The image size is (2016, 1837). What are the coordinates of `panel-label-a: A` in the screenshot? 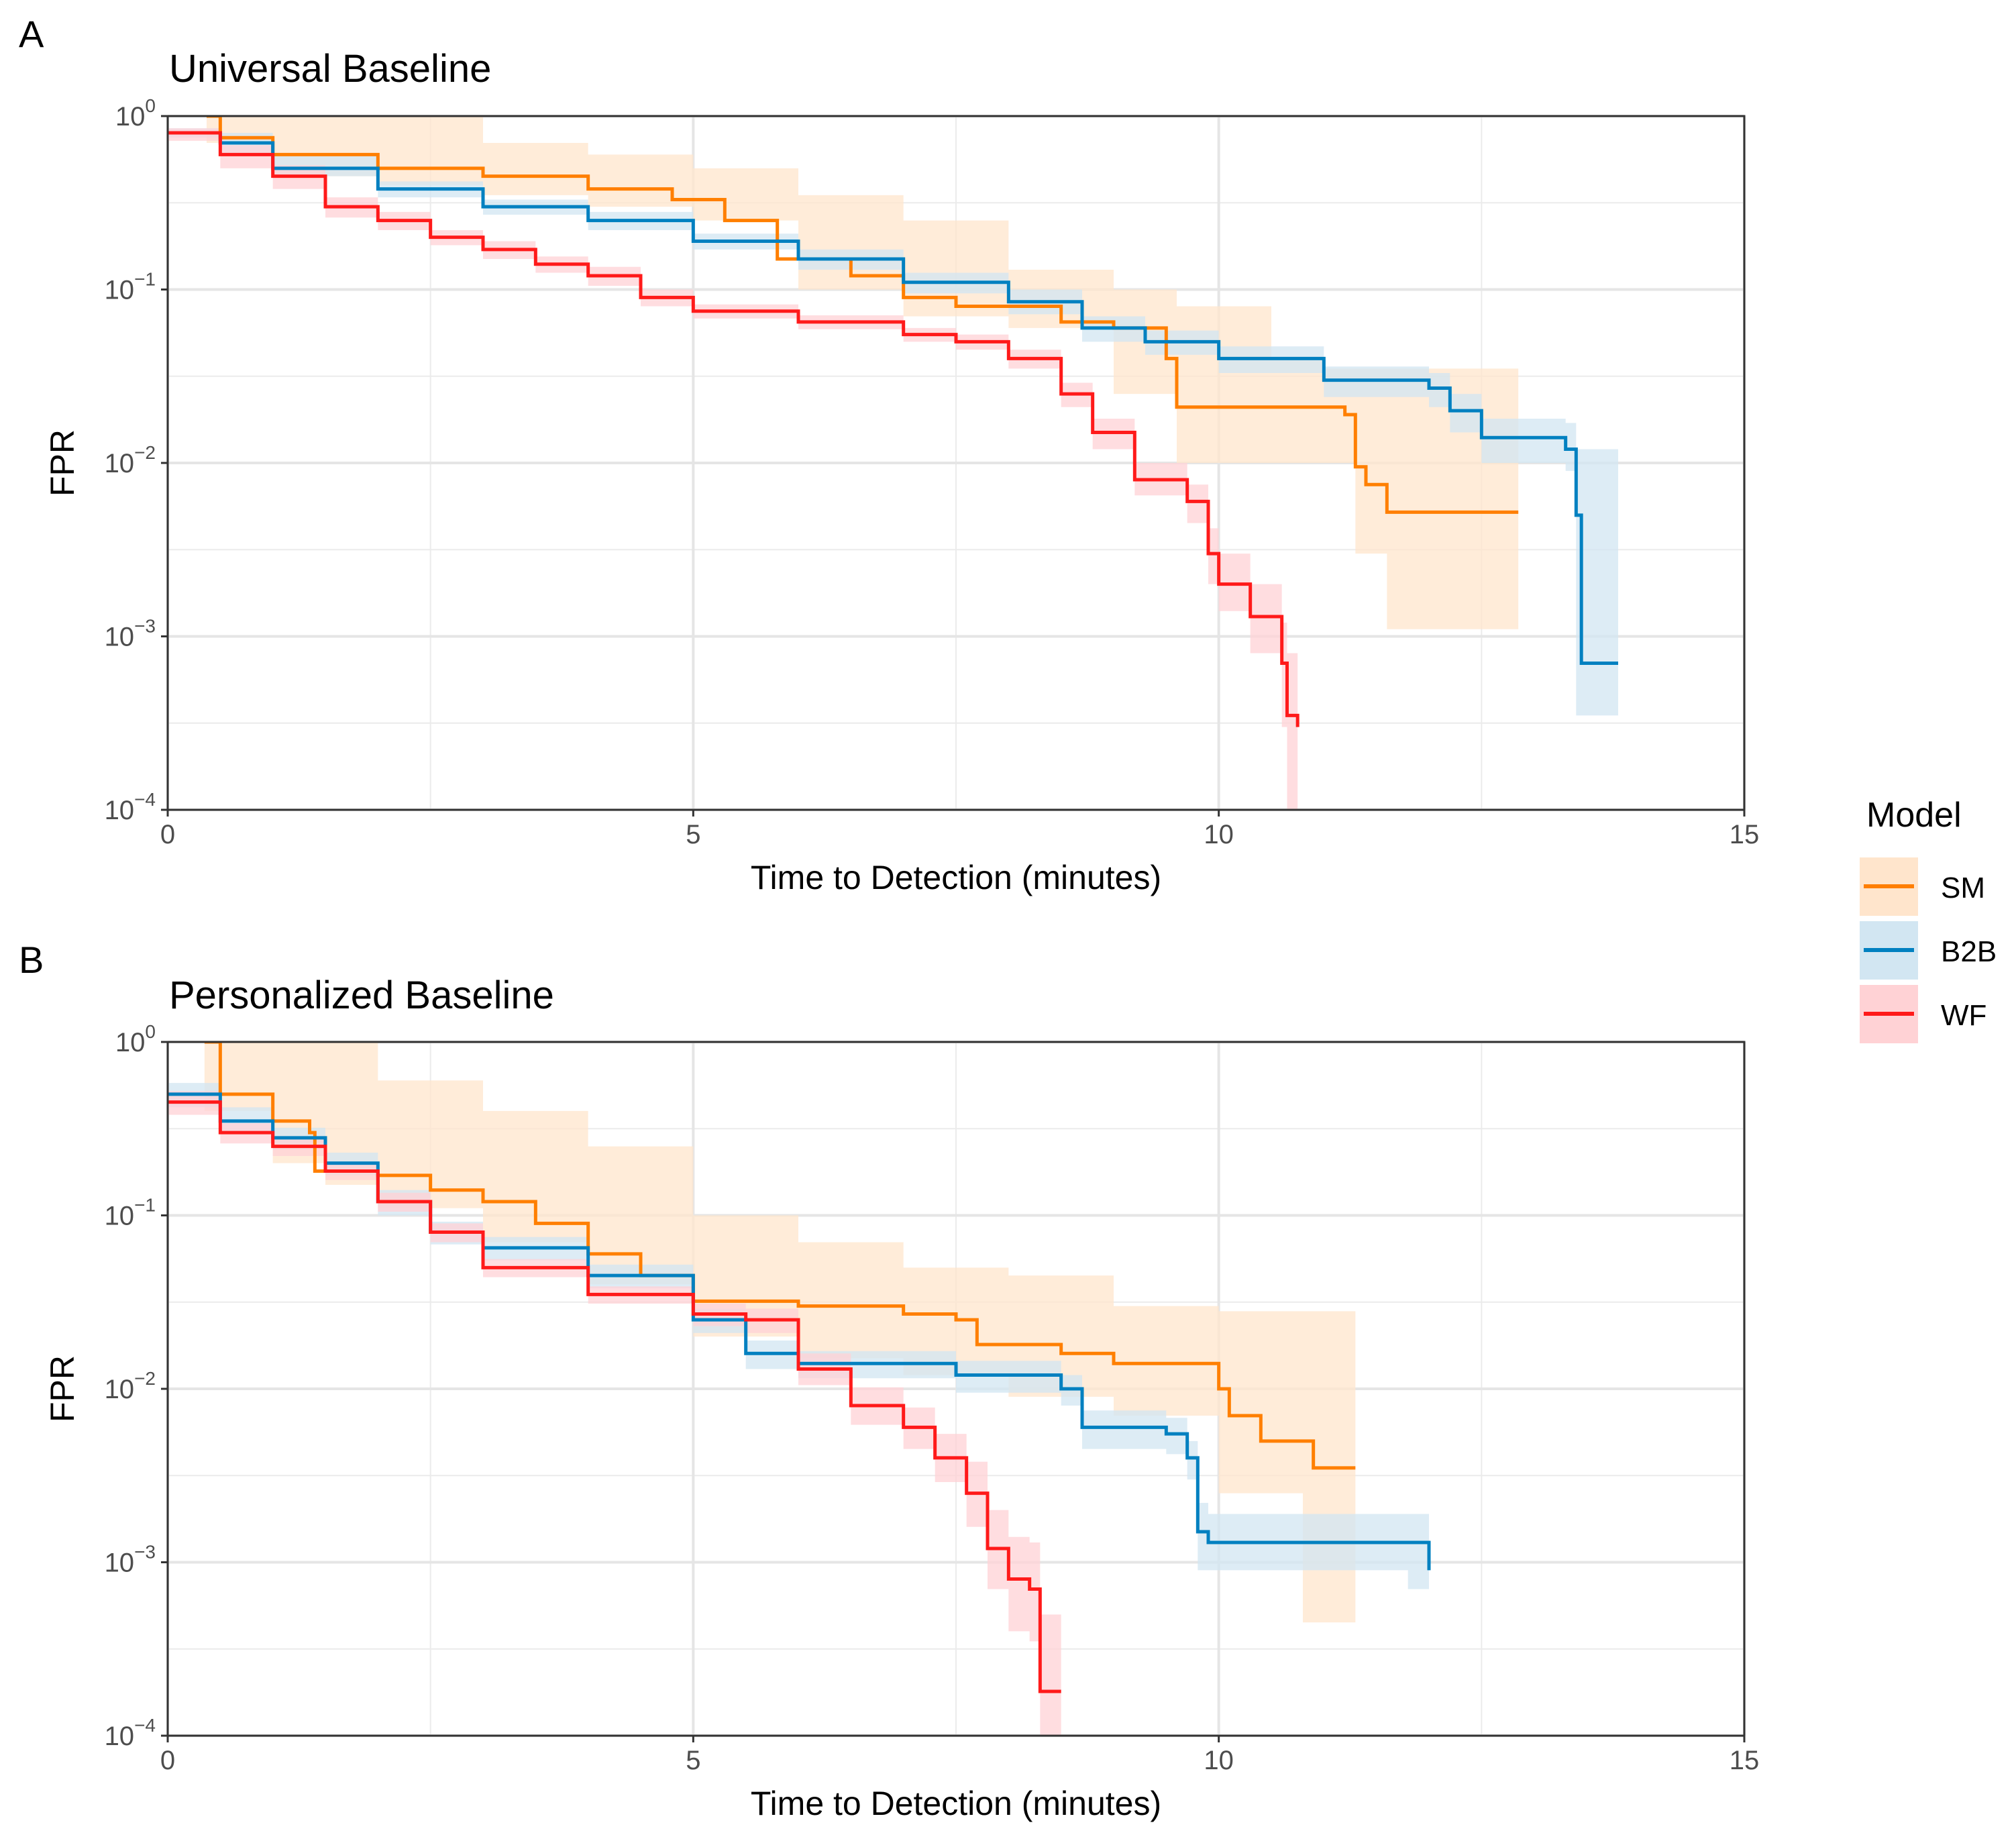 It's located at (31, 34).